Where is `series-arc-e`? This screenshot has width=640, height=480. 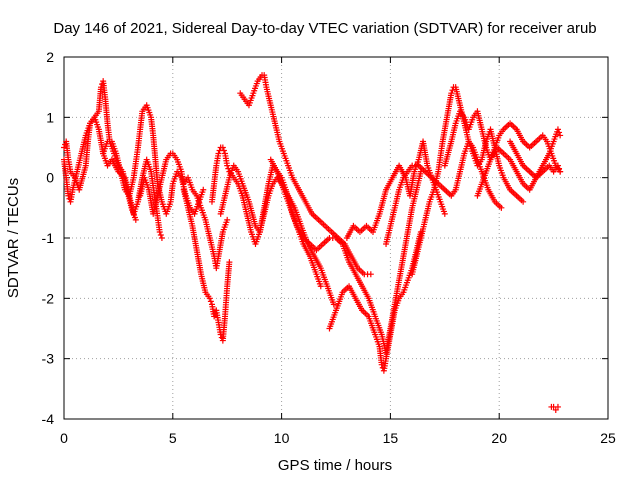 series-arc-e is located at coordinates (206, 265).